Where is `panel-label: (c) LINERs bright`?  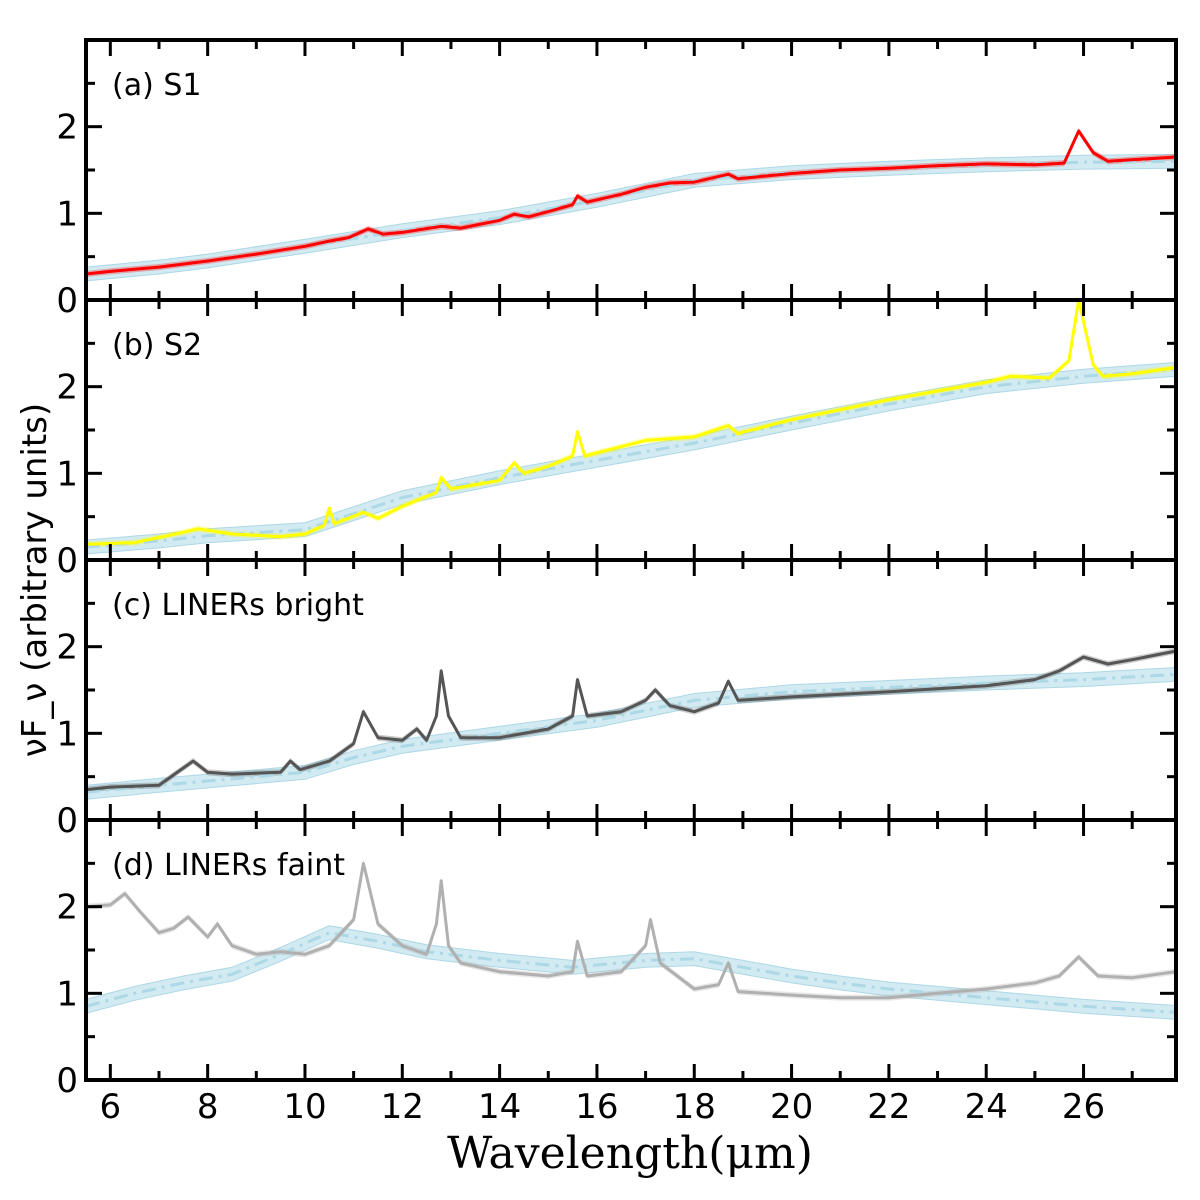 panel-label: (c) LINERs bright is located at coordinates (238, 605).